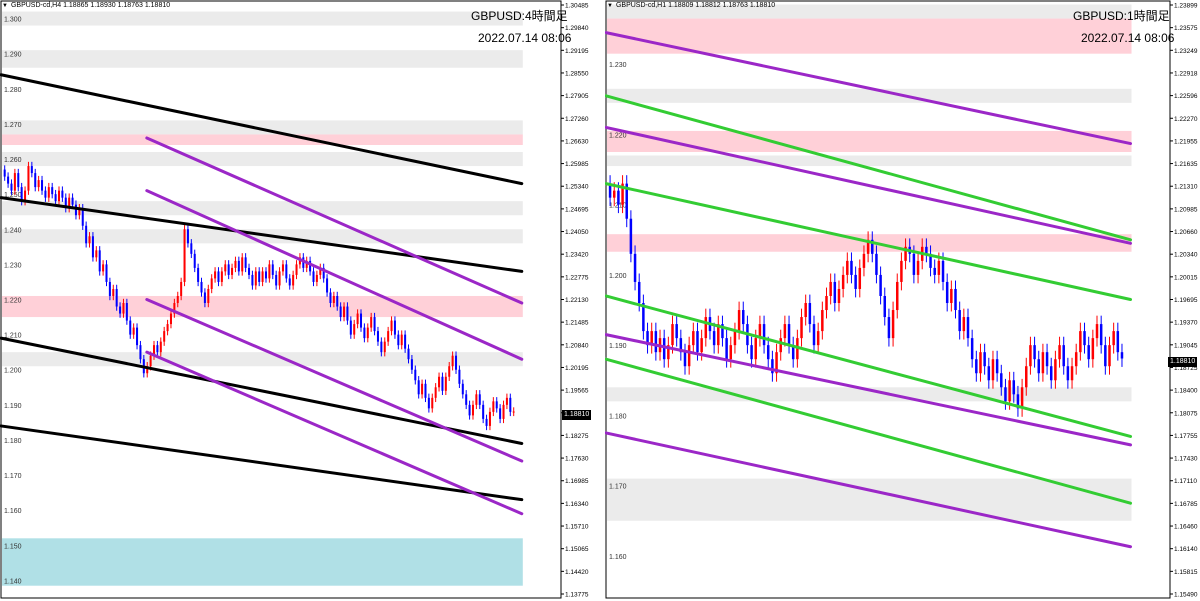 The height and width of the screenshot is (601, 1200). Describe the element at coordinates (869, 36) in the screenshot. I see `zone-pink` at that location.